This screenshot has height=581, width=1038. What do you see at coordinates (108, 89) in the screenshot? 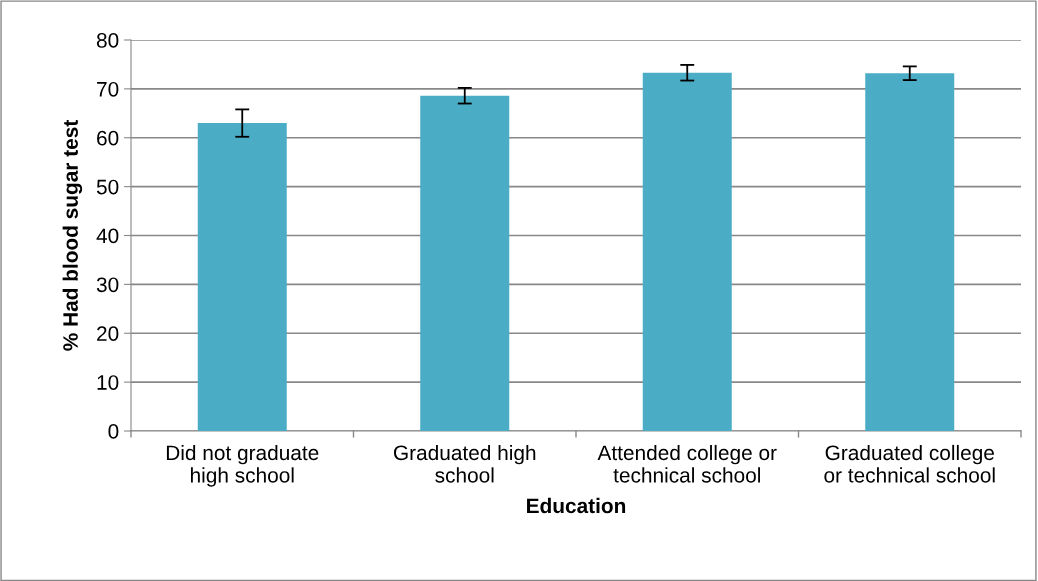
I see `y-tick-label: 70` at bounding box center [108, 89].